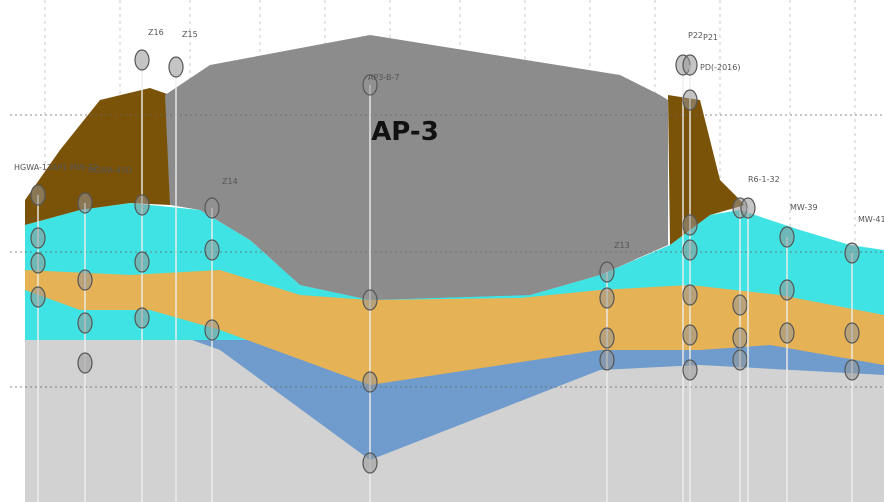 The image size is (884, 502). What do you see at coordinates (190, 34) in the screenshot?
I see `well-label: Z15` at bounding box center [190, 34].